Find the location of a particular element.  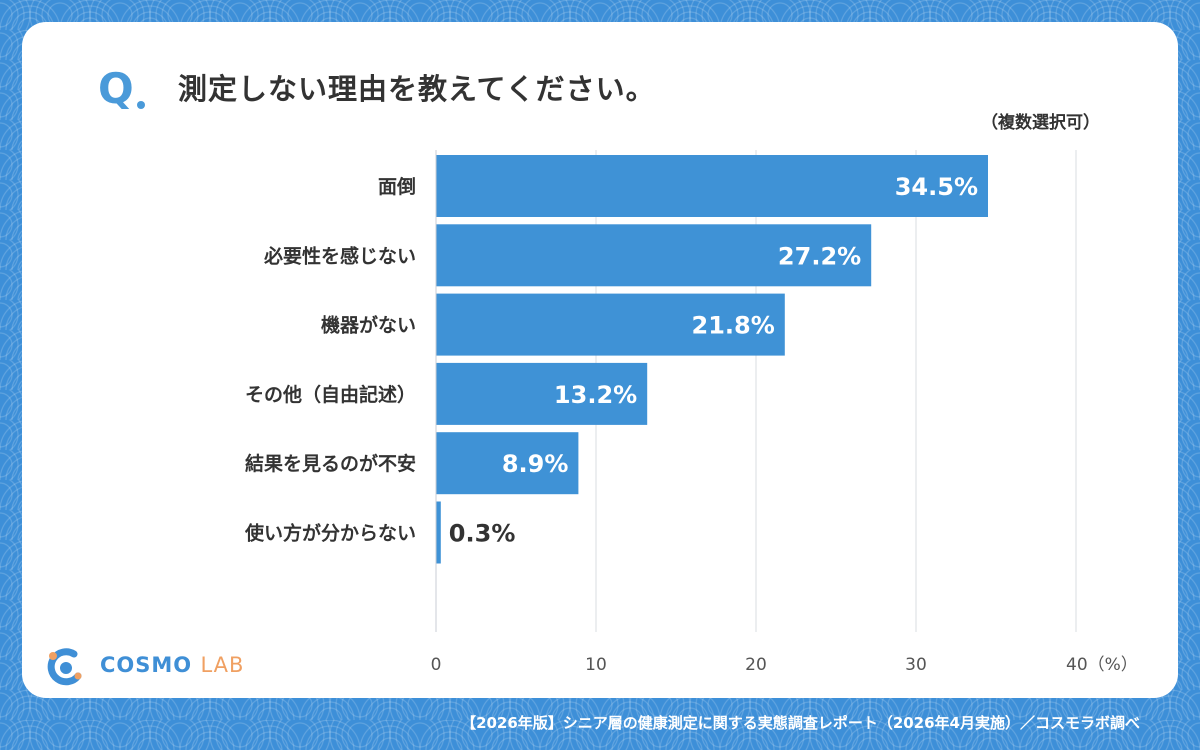

x-tick-label: 20 is located at coordinates (756, 665).